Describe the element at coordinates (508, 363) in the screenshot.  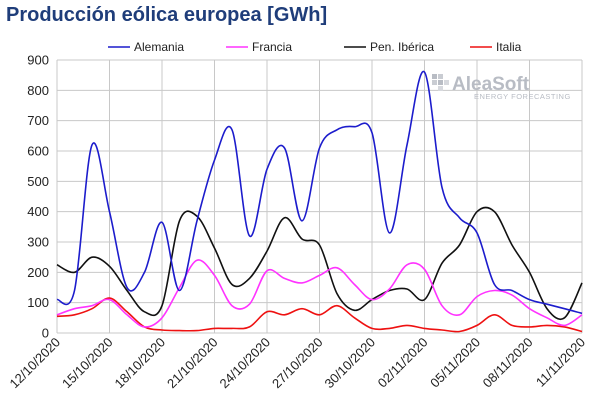
I see `x-tick-label: 08/11/2020` at that location.